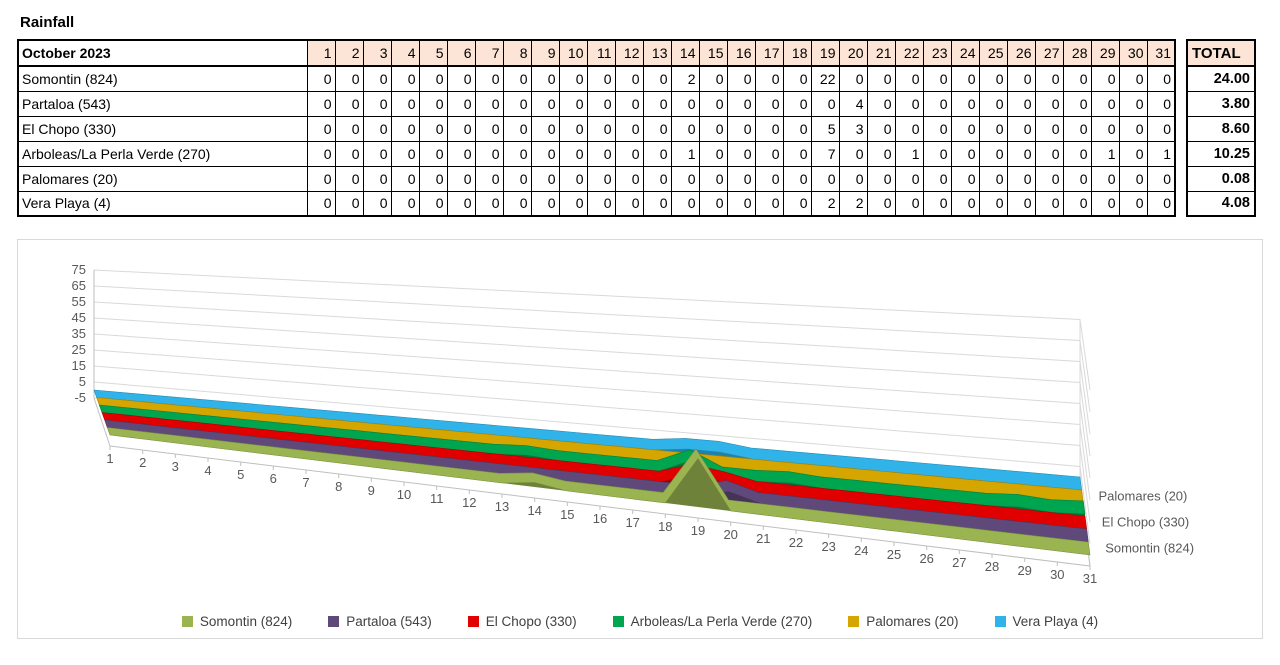  What do you see at coordinates (162, 53) in the screenshot?
I see `month-header-cell: October 2023` at bounding box center [162, 53].